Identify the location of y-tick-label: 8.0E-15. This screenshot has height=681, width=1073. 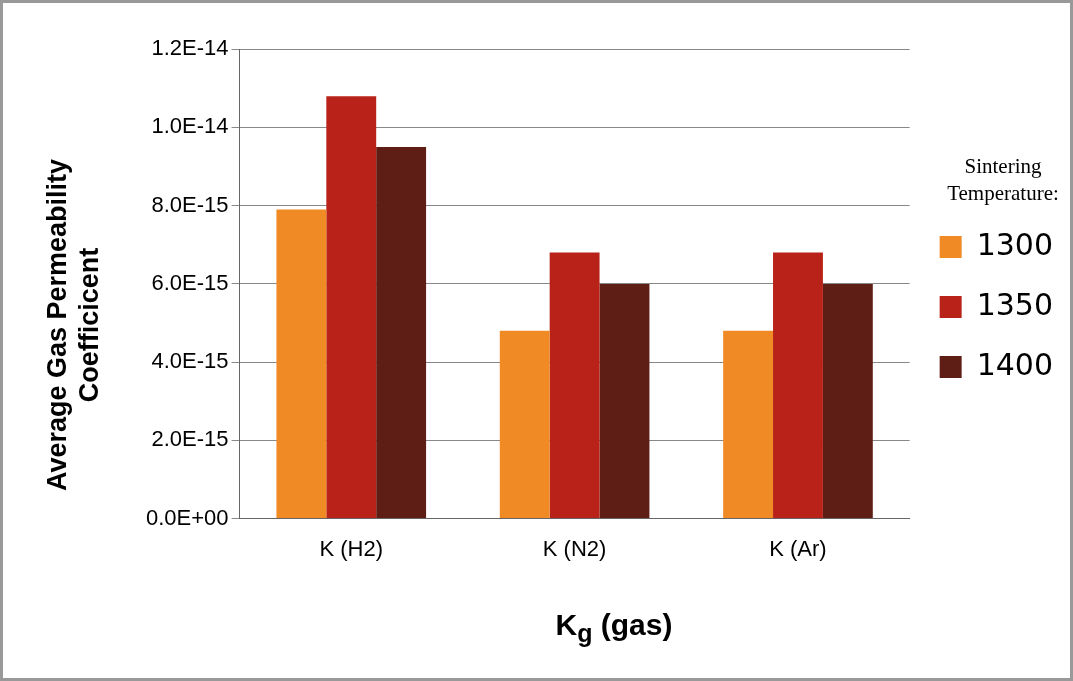
(190, 204).